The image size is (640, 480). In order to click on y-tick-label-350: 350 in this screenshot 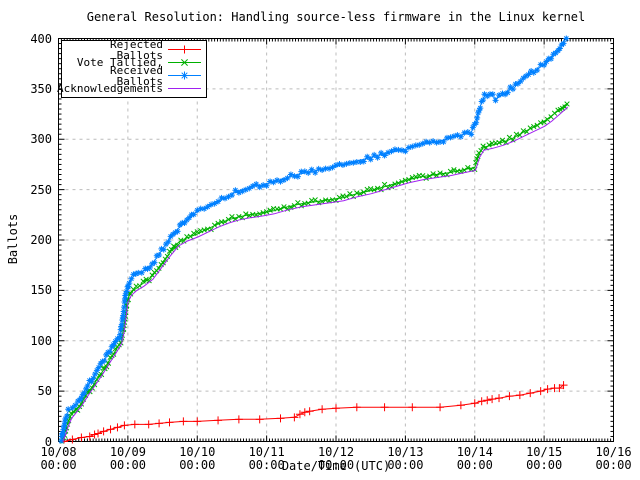, I will do `click(41, 88)`.